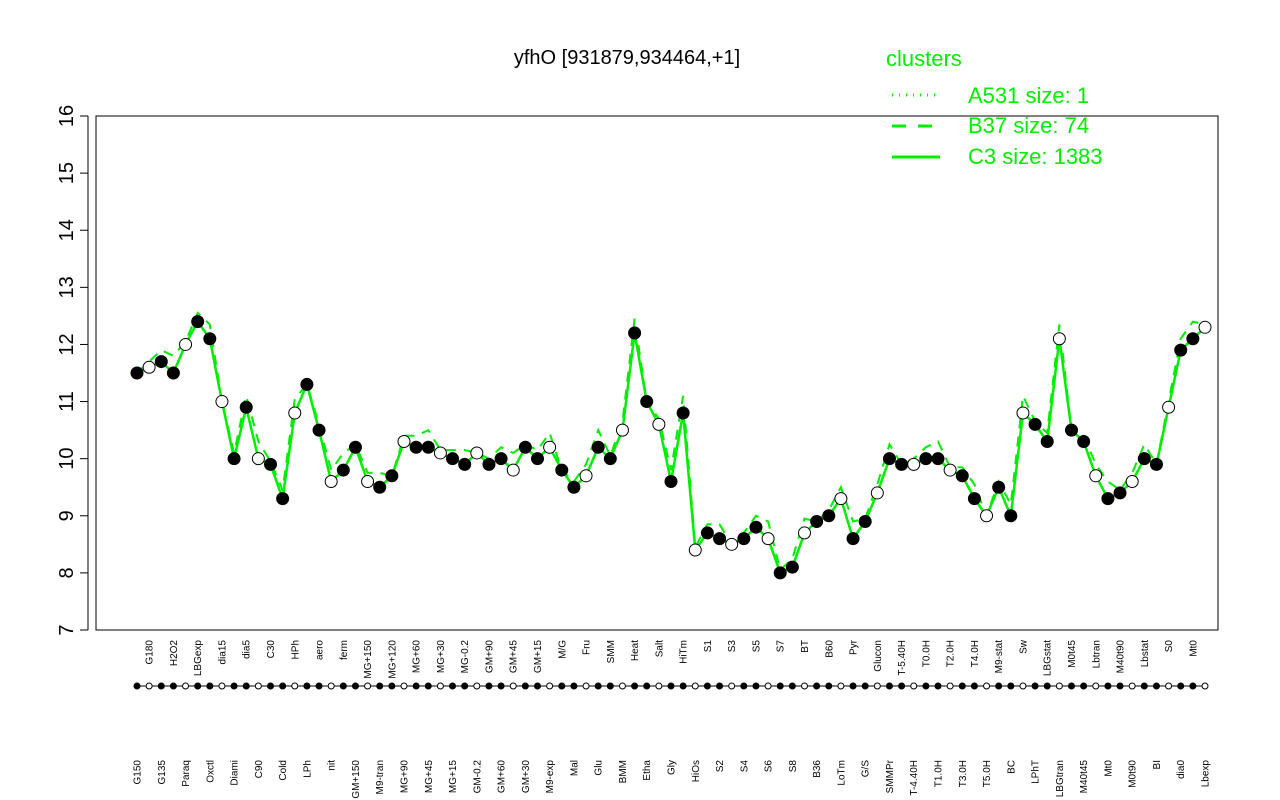 The width and height of the screenshot is (1280, 800). What do you see at coordinates (67, 401) in the screenshot?
I see `y-tick-label: 11` at bounding box center [67, 401].